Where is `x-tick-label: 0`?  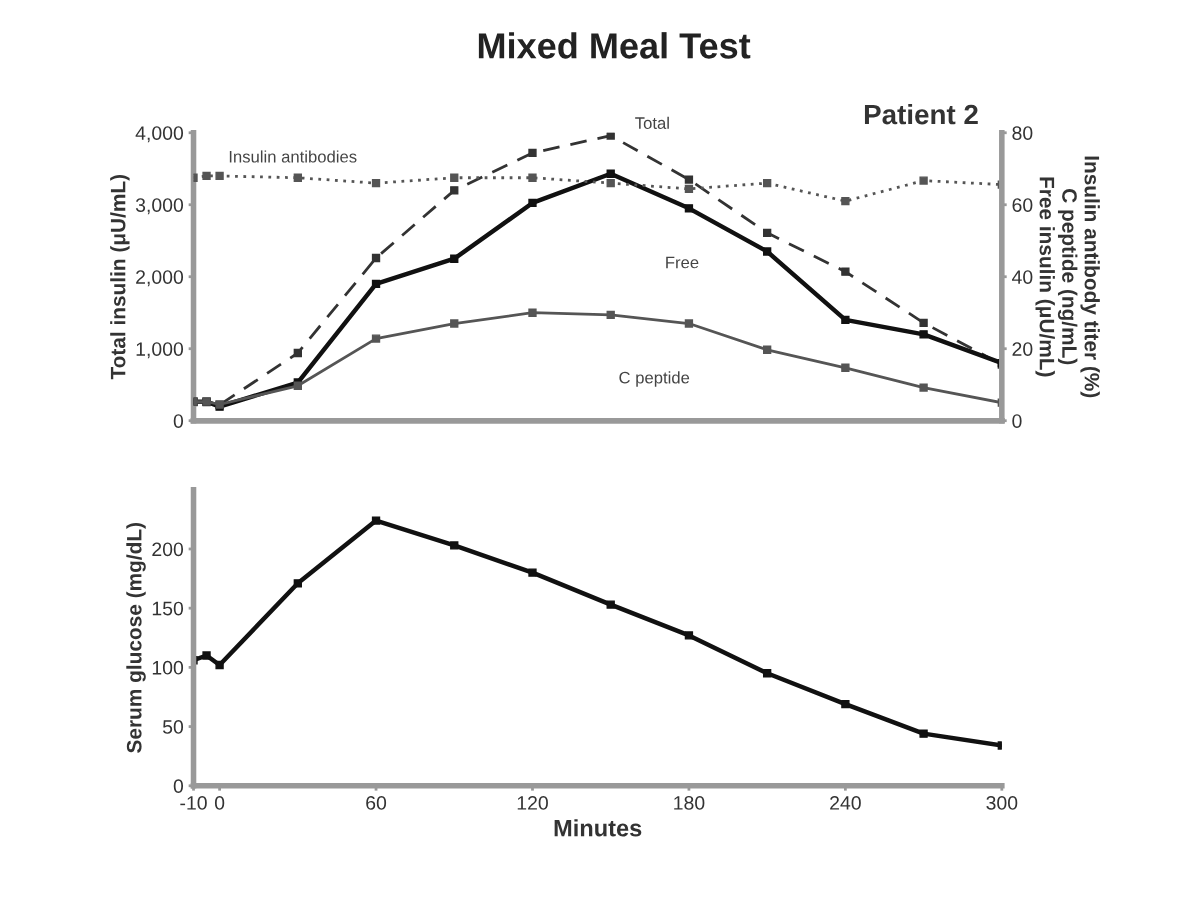 x-tick-label: 0 is located at coordinates (219, 803).